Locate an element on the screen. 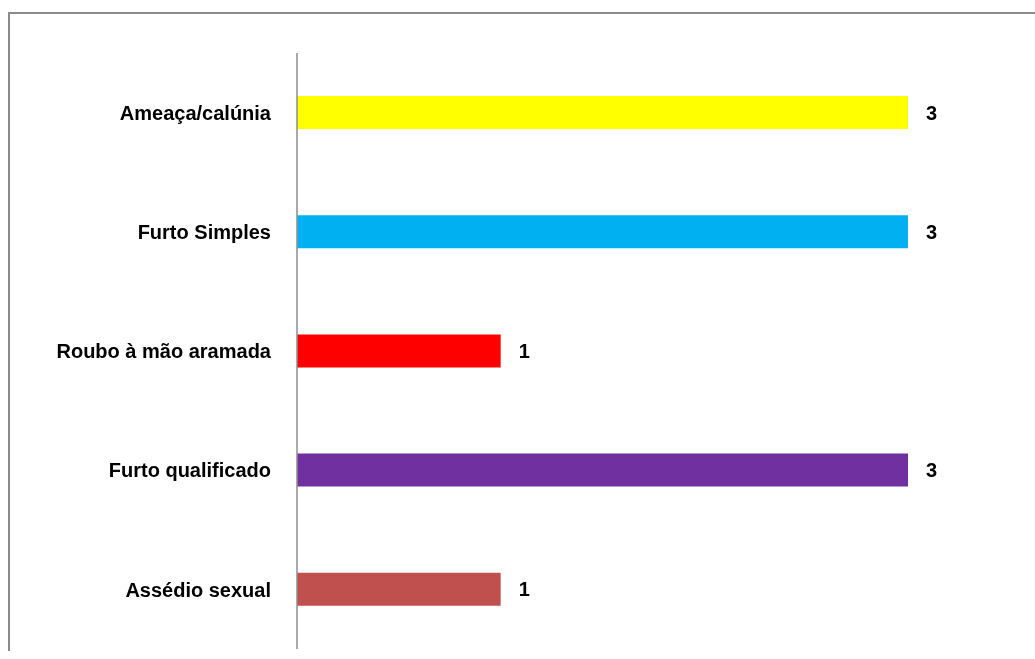 This screenshot has height=659, width=1035. y-tick-label: Ameaça/calúnia is located at coordinates (195, 112).